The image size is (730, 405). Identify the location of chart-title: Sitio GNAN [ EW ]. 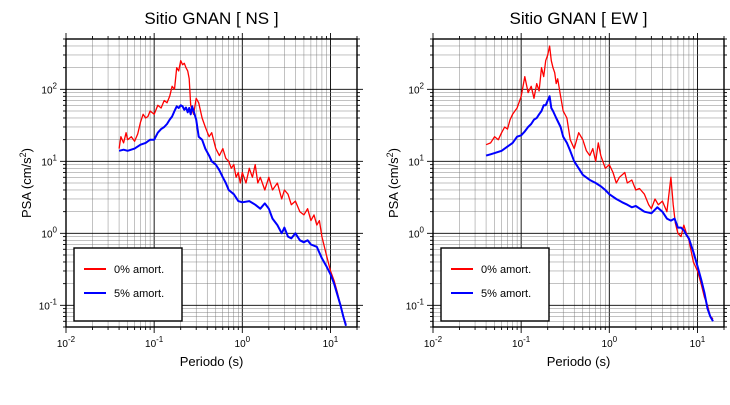
(579, 18).